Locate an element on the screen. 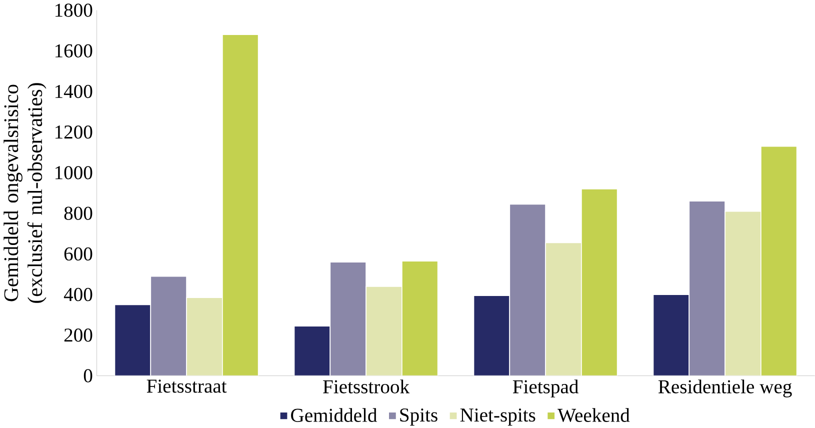  legend-label: Spits is located at coordinates (419, 417).